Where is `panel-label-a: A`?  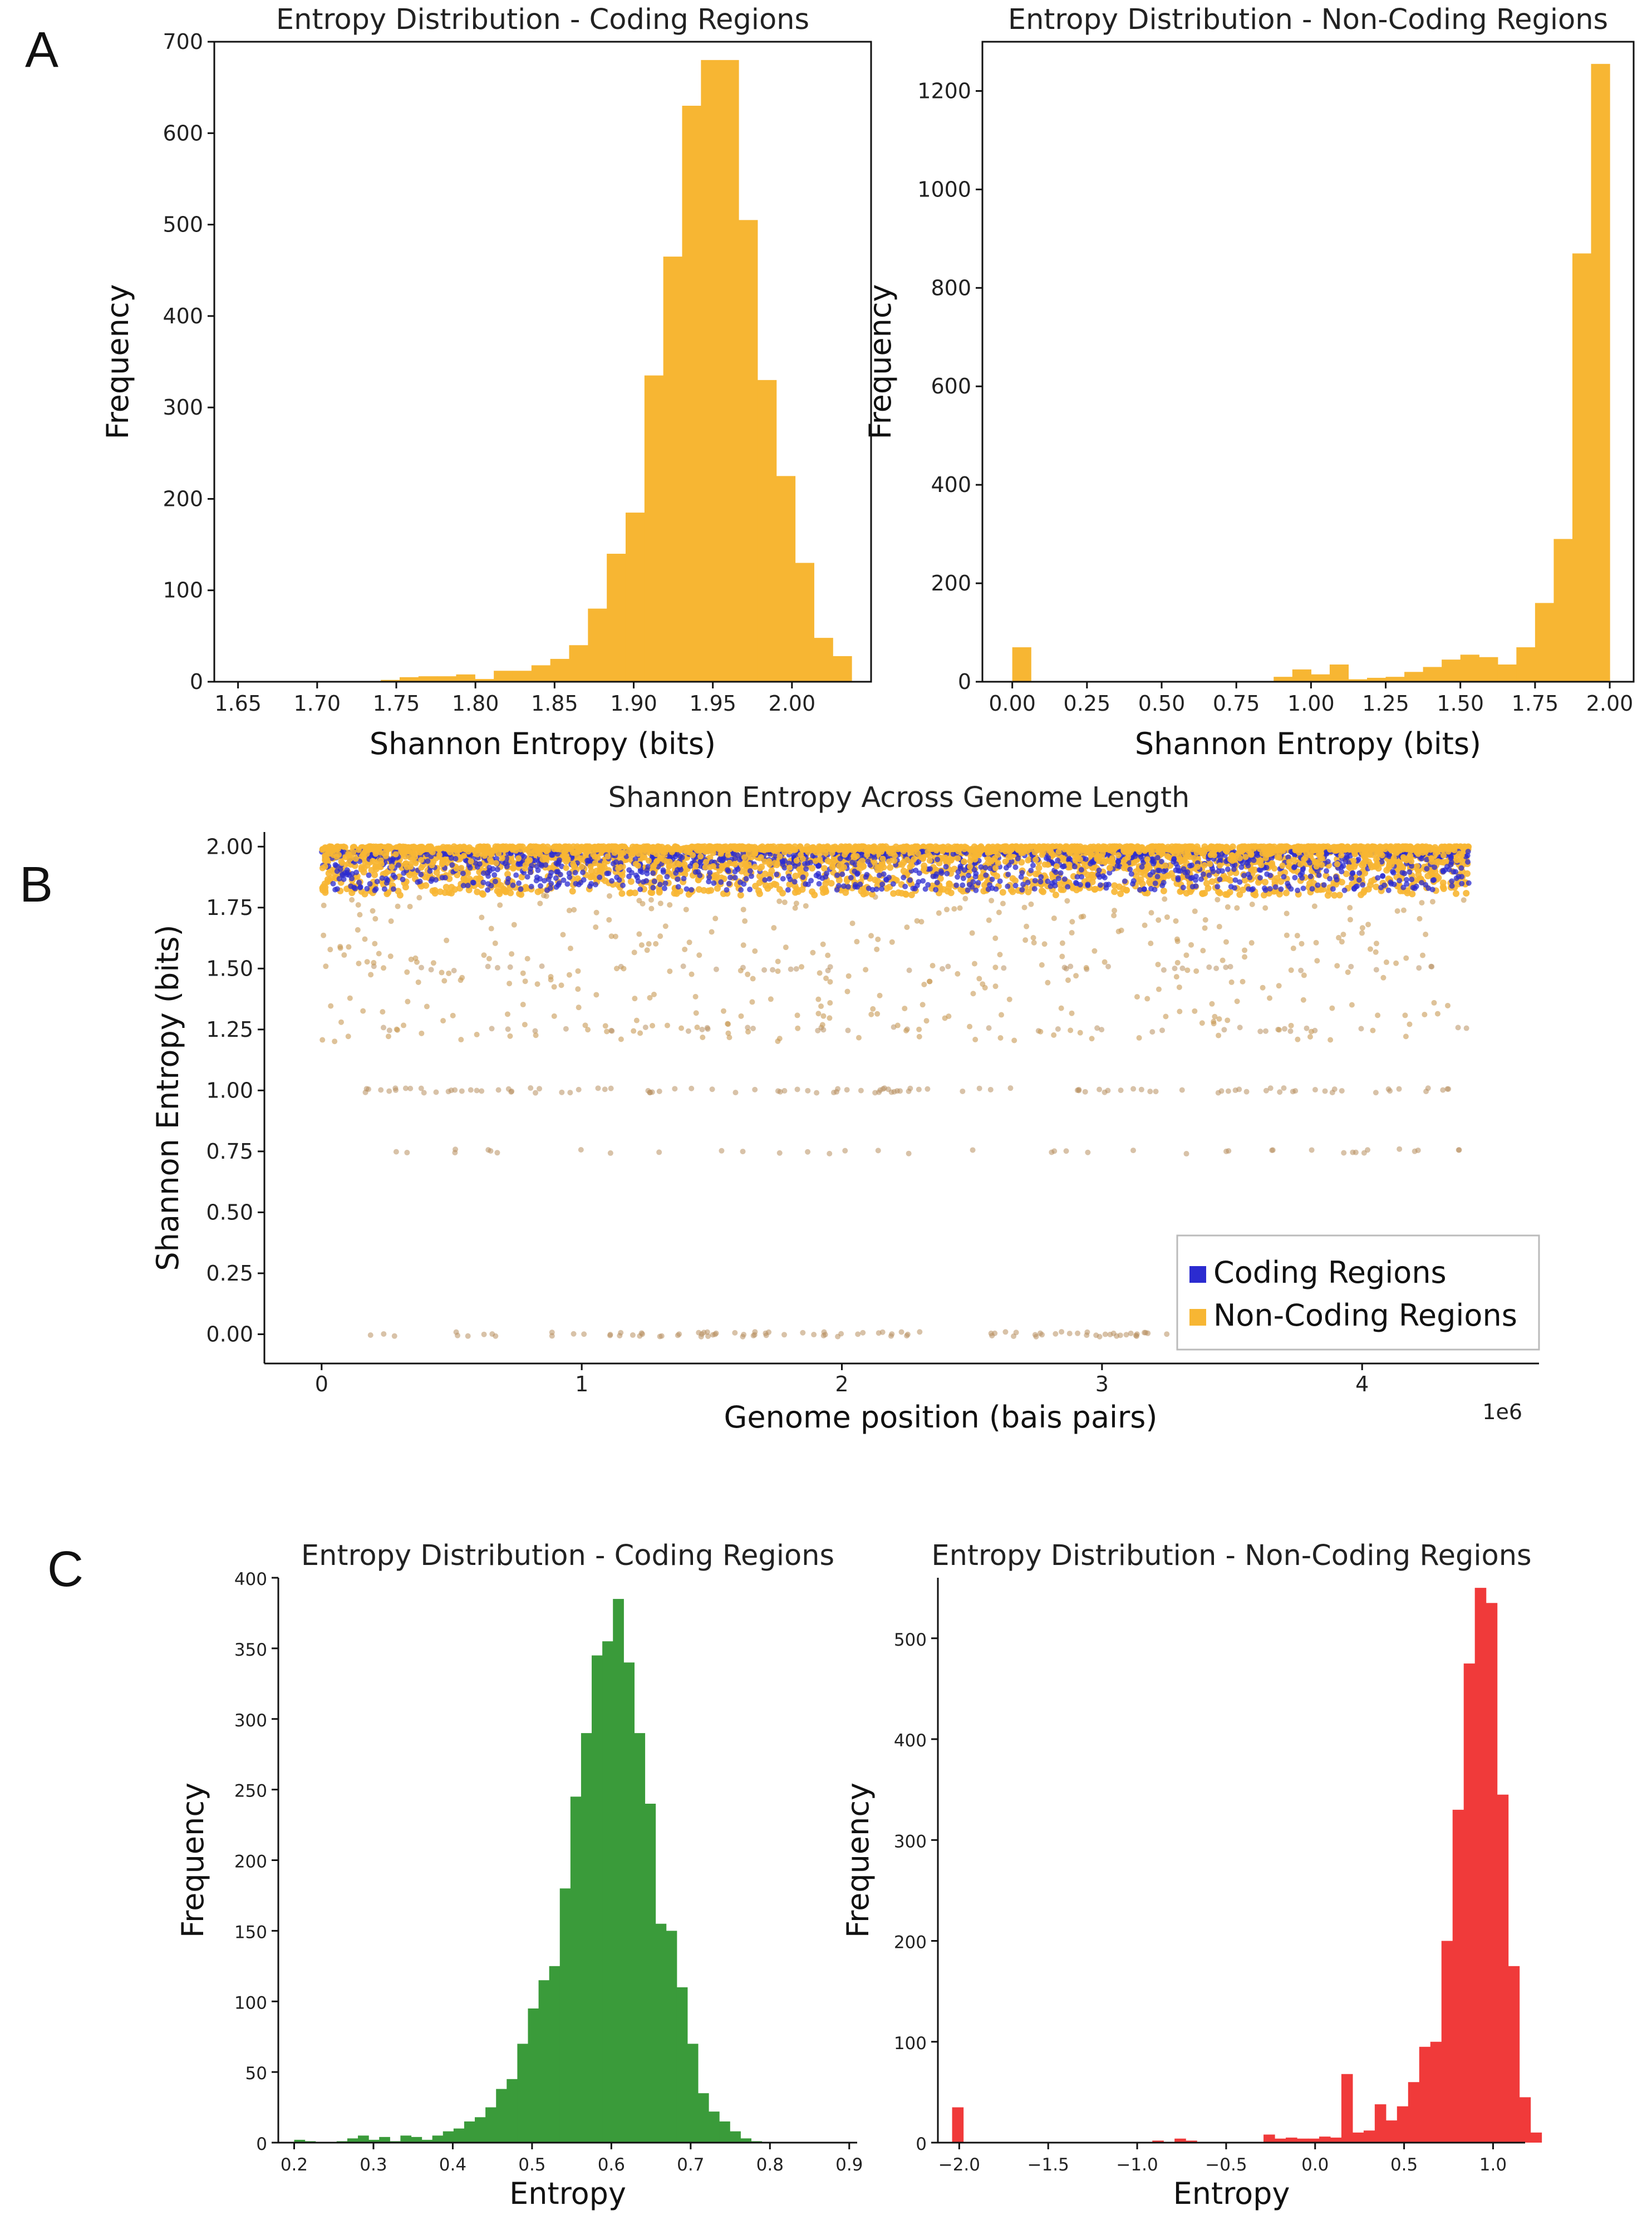
panel-label-a: A is located at coordinates (41, 50).